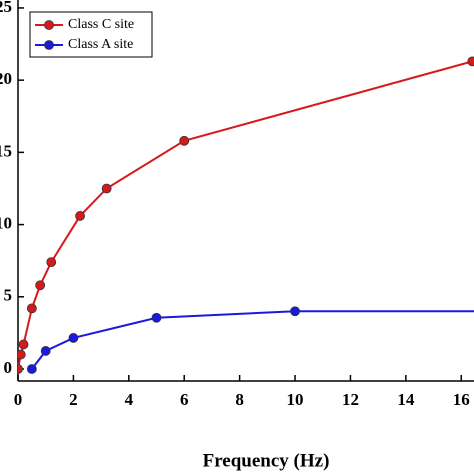 Image resolution: width=474 pixels, height=474 pixels. I want to click on legend-label: Class A site, so click(100, 44).